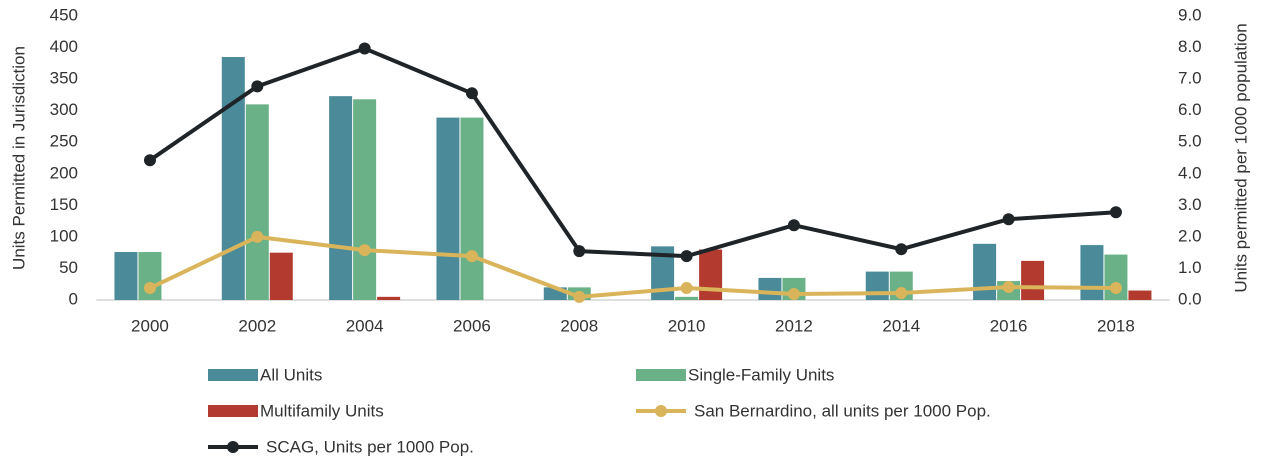 This screenshot has width=1262, height=465. Describe the element at coordinates (64, 14) in the screenshot. I see `y-tick-label: 450` at that location.